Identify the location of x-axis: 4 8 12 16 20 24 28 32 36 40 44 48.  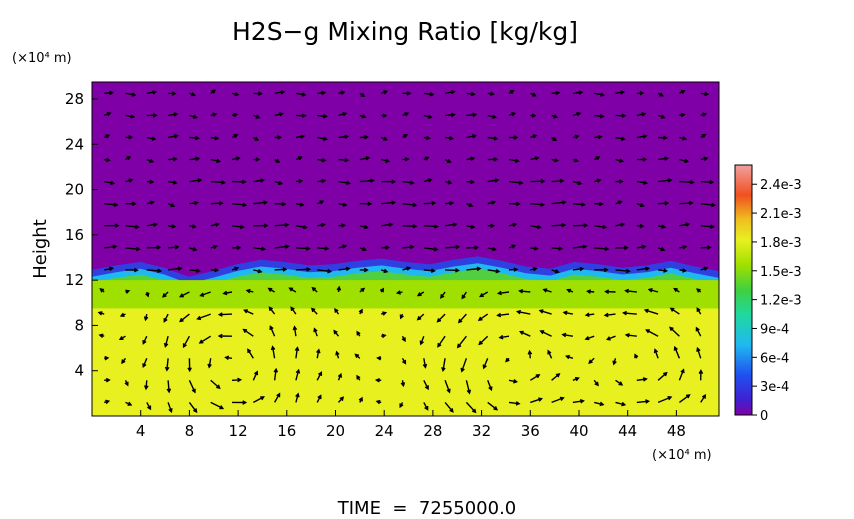
(411, 425).